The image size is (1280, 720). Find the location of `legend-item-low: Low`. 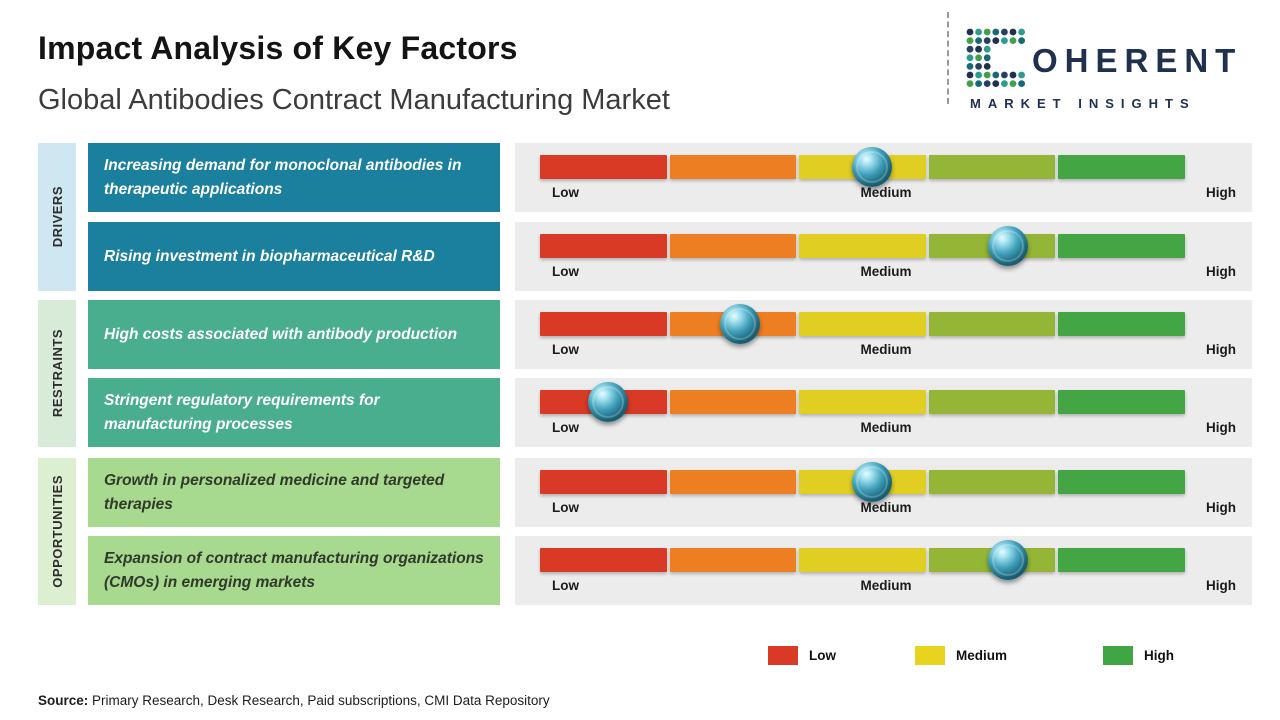

legend-item-low: Low is located at coordinates (802, 655).